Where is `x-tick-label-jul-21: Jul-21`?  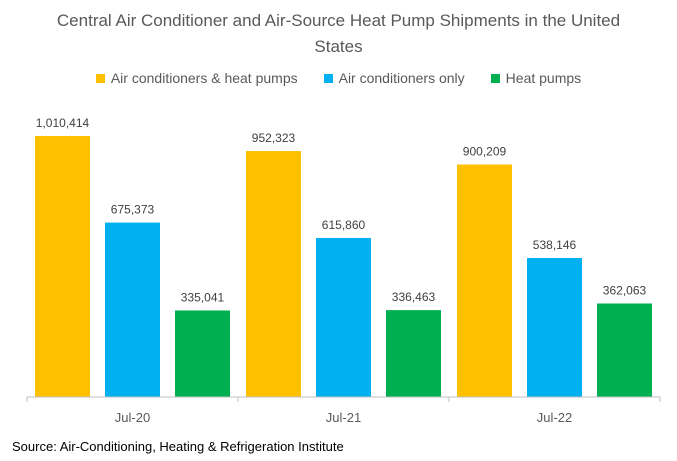
x-tick-label-jul-21: Jul-21 is located at coordinates (343, 417).